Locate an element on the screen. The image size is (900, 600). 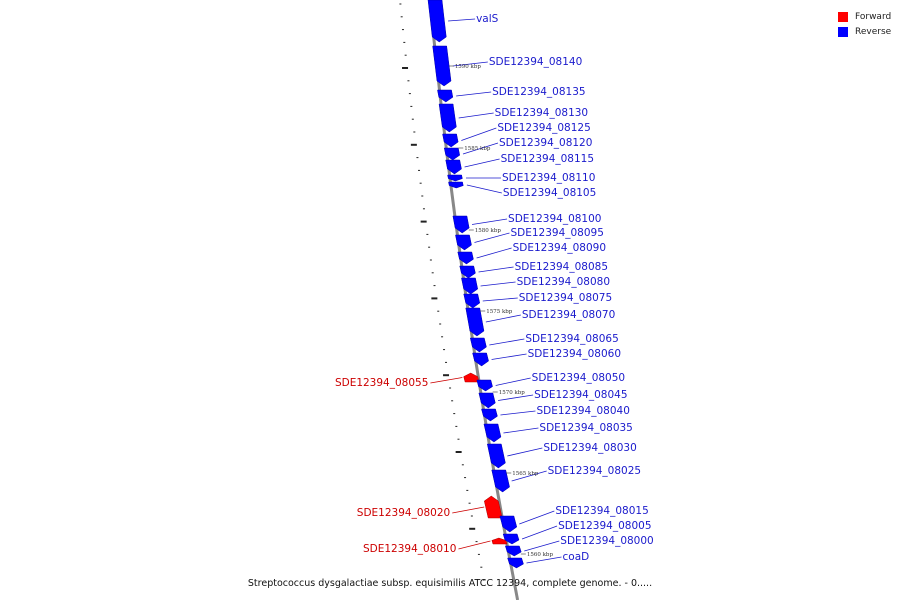
gene-label: SDE12394_08140 is located at coordinates (535, 62).